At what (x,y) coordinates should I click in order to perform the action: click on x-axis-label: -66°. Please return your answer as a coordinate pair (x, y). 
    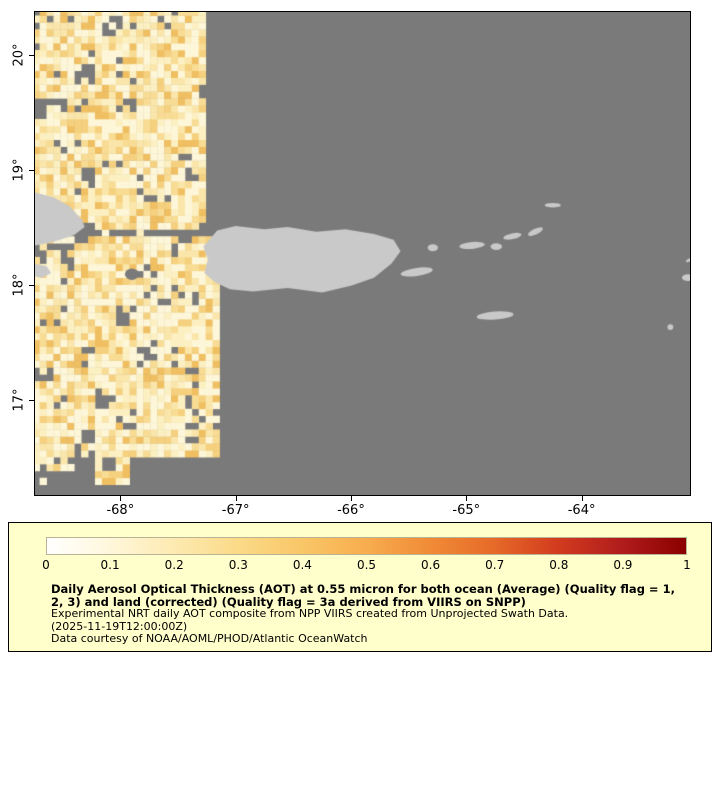
    Looking at the image, I should click on (351, 510).